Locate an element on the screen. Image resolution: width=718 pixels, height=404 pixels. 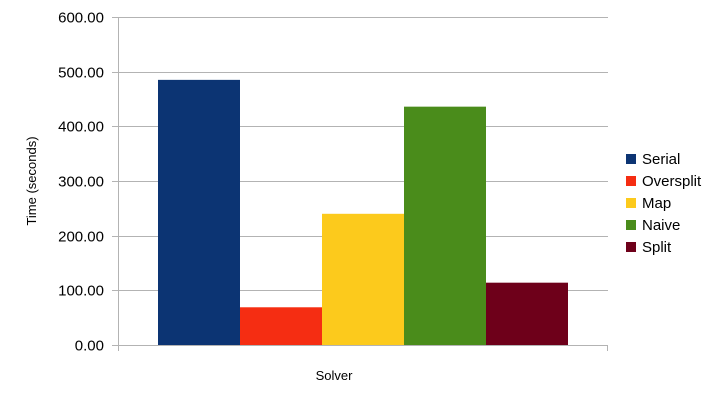
y-tick-label: 600.00 is located at coordinates (81, 18).